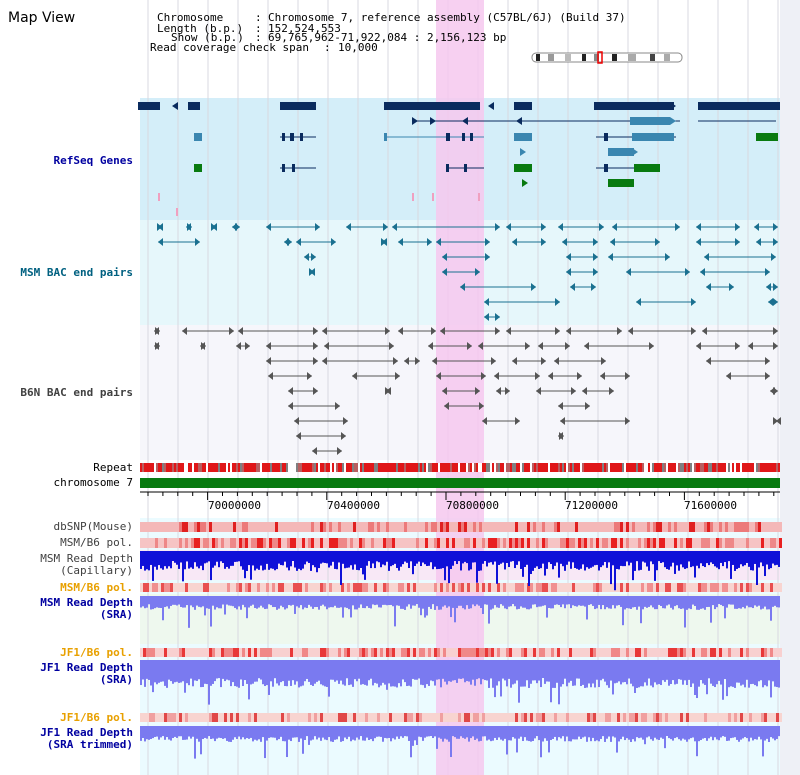 The height and width of the screenshot is (775, 800). What do you see at coordinates (86, 732) in the screenshot?
I see `track-label-jf1-depth-t-1: JF1 Read Depth` at bounding box center [86, 732].